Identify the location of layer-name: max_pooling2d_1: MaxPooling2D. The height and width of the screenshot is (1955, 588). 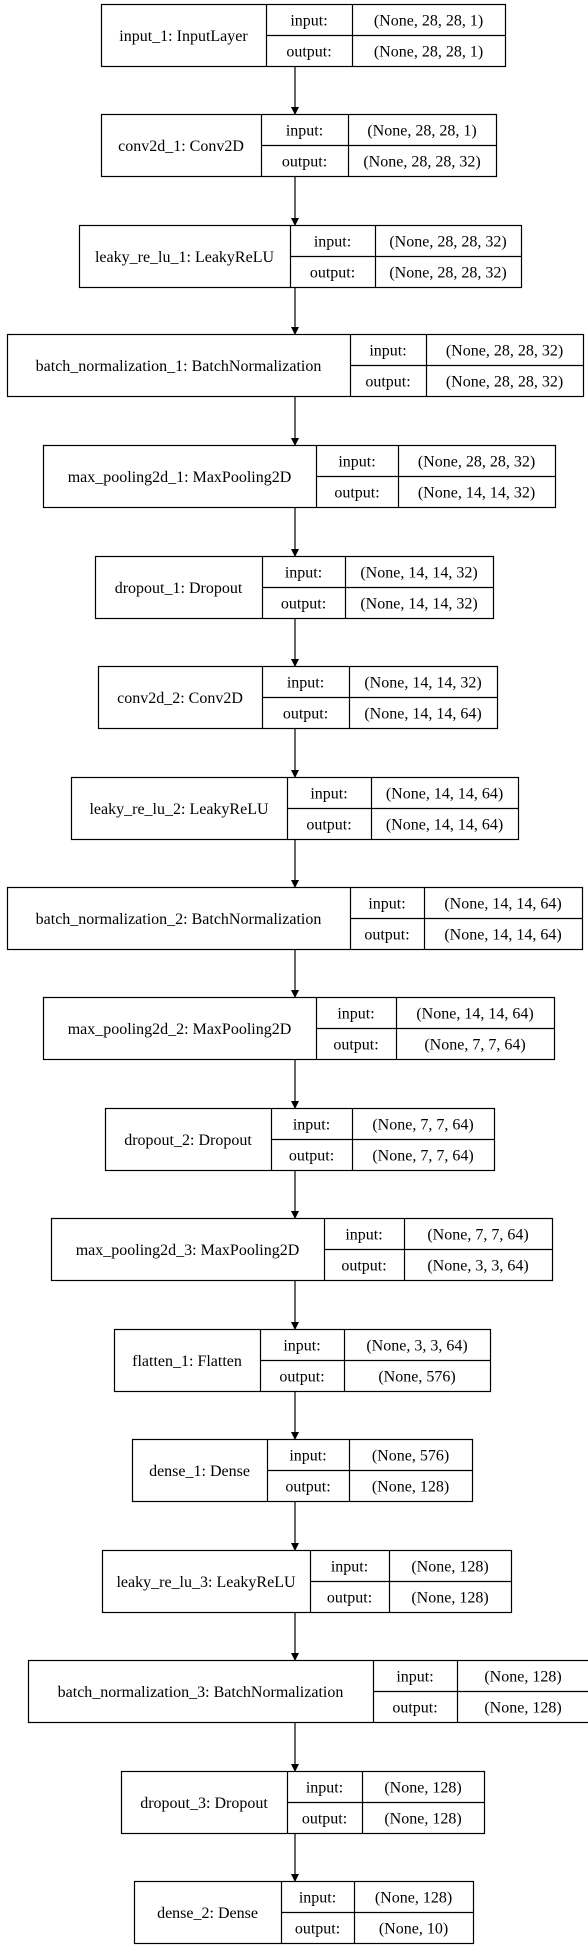
(180, 477).